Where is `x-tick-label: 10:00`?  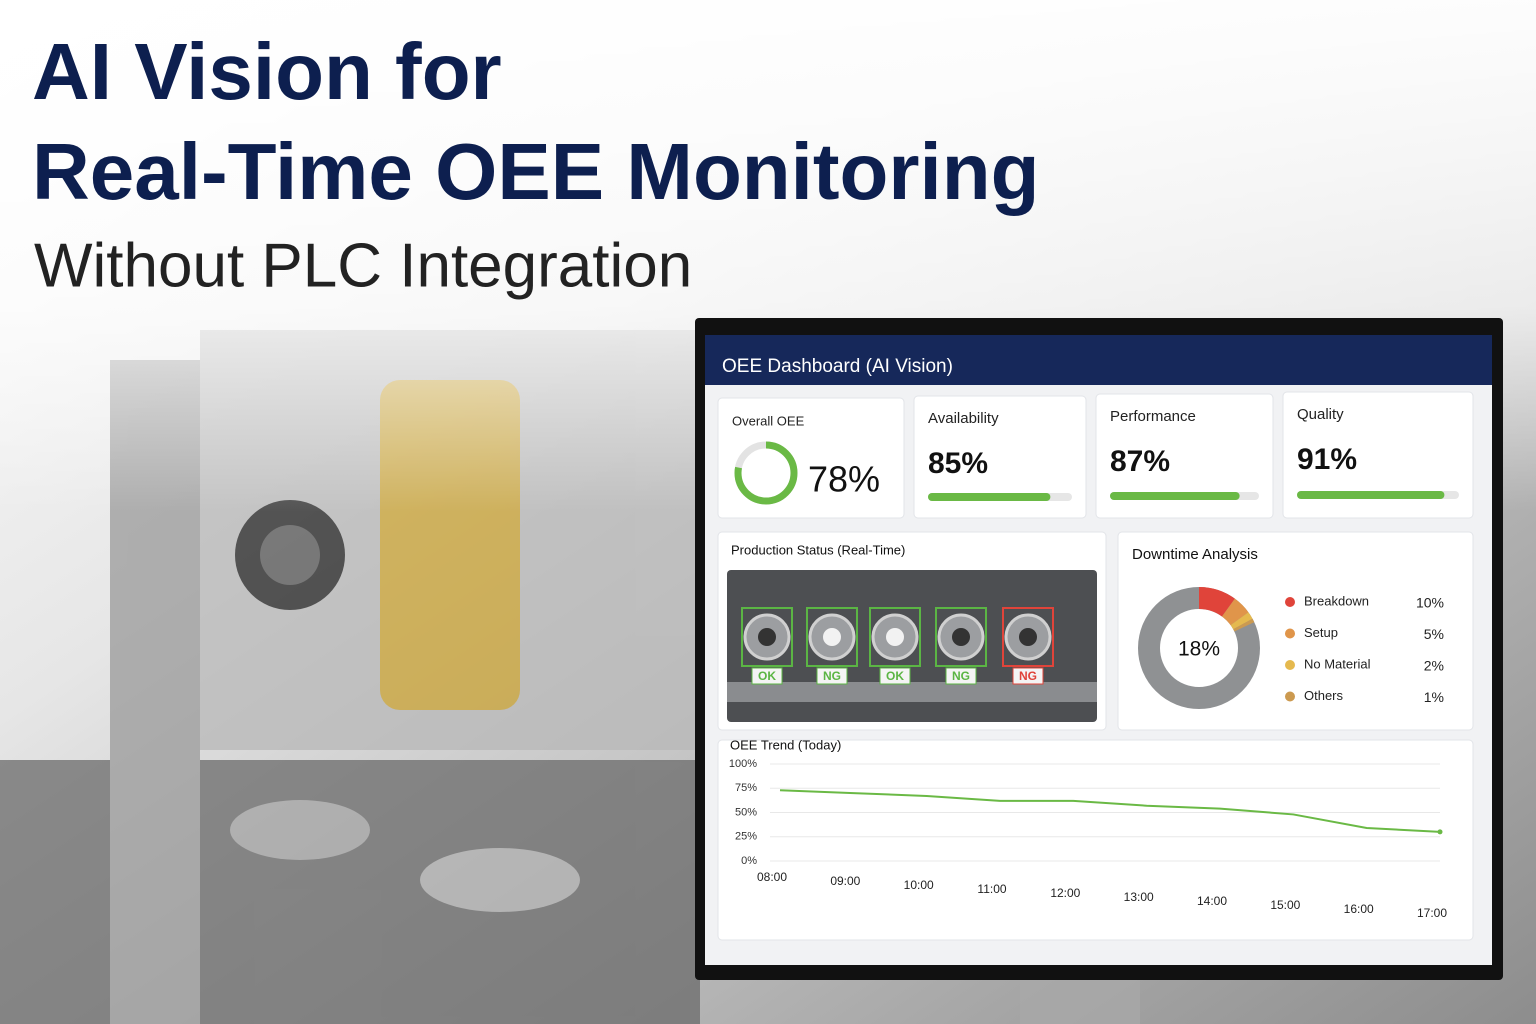
x-tick-label: 10:00 is located at coordinates (919, 885).